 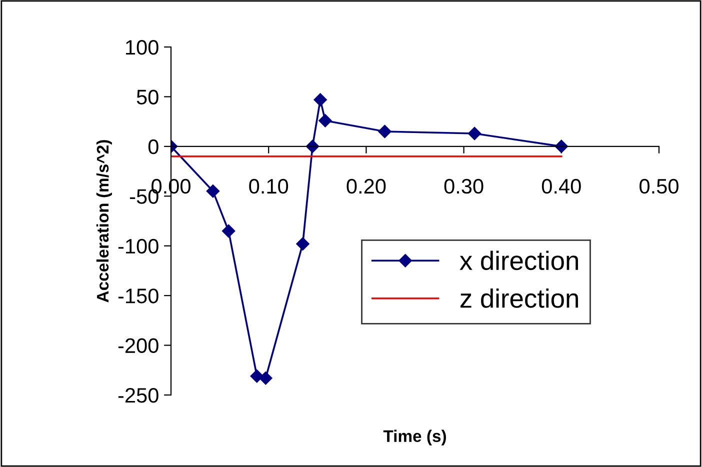 What do you see at coordinates (142, 47) in the screenshot?
I see `y-tick-label: 100` at bounding box center [142, 47].